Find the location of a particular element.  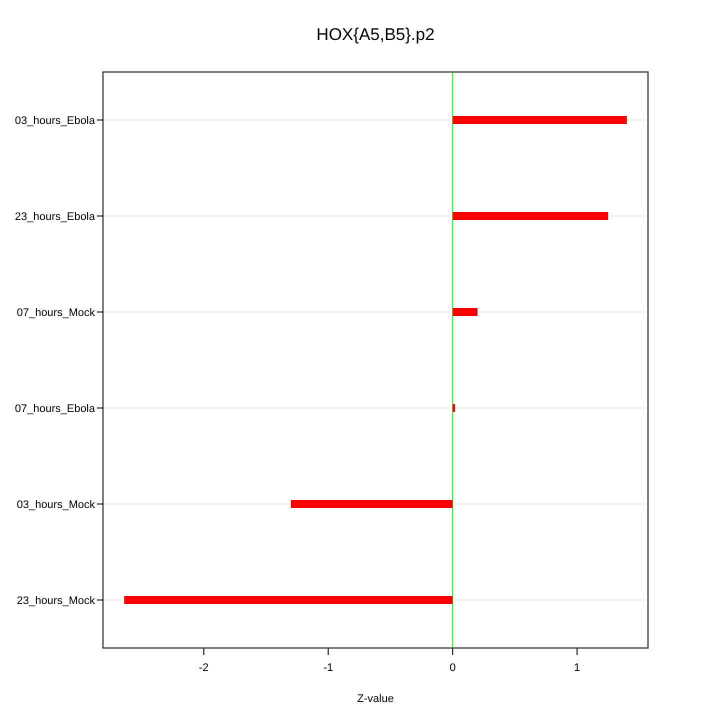

chart-title: HOX{A5,B5}.p2 is located at coordinates (375, 34).